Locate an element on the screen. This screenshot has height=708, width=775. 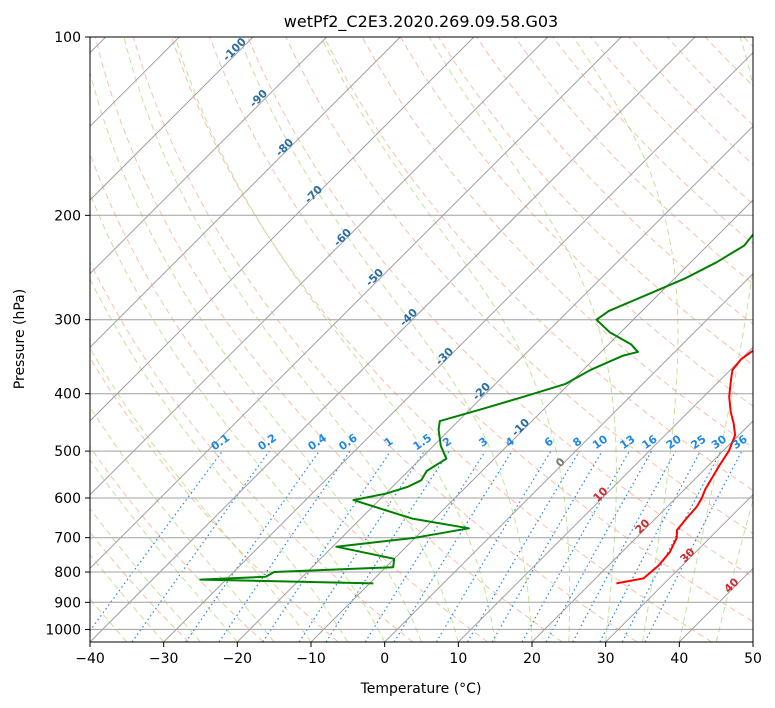
temperature-line is located at coordinates (684, 467).